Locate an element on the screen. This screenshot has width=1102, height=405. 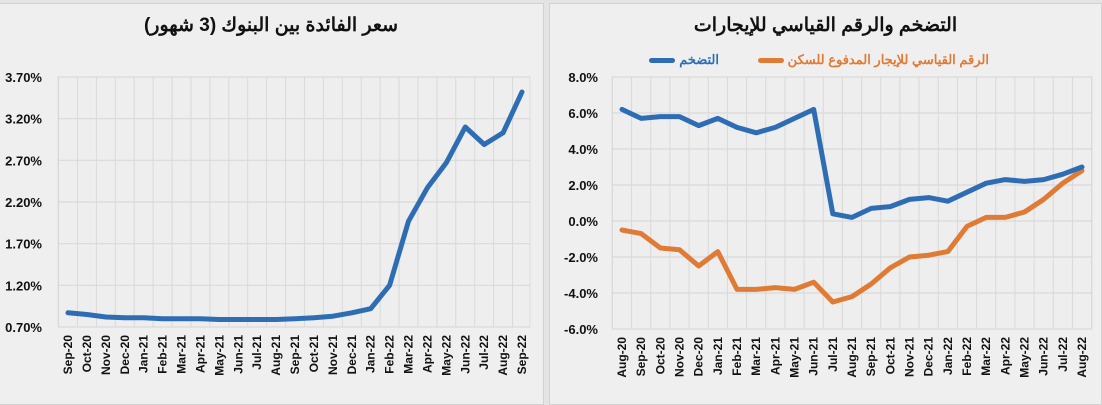
legend-swatch-blue is located at coordinates (662, 60).